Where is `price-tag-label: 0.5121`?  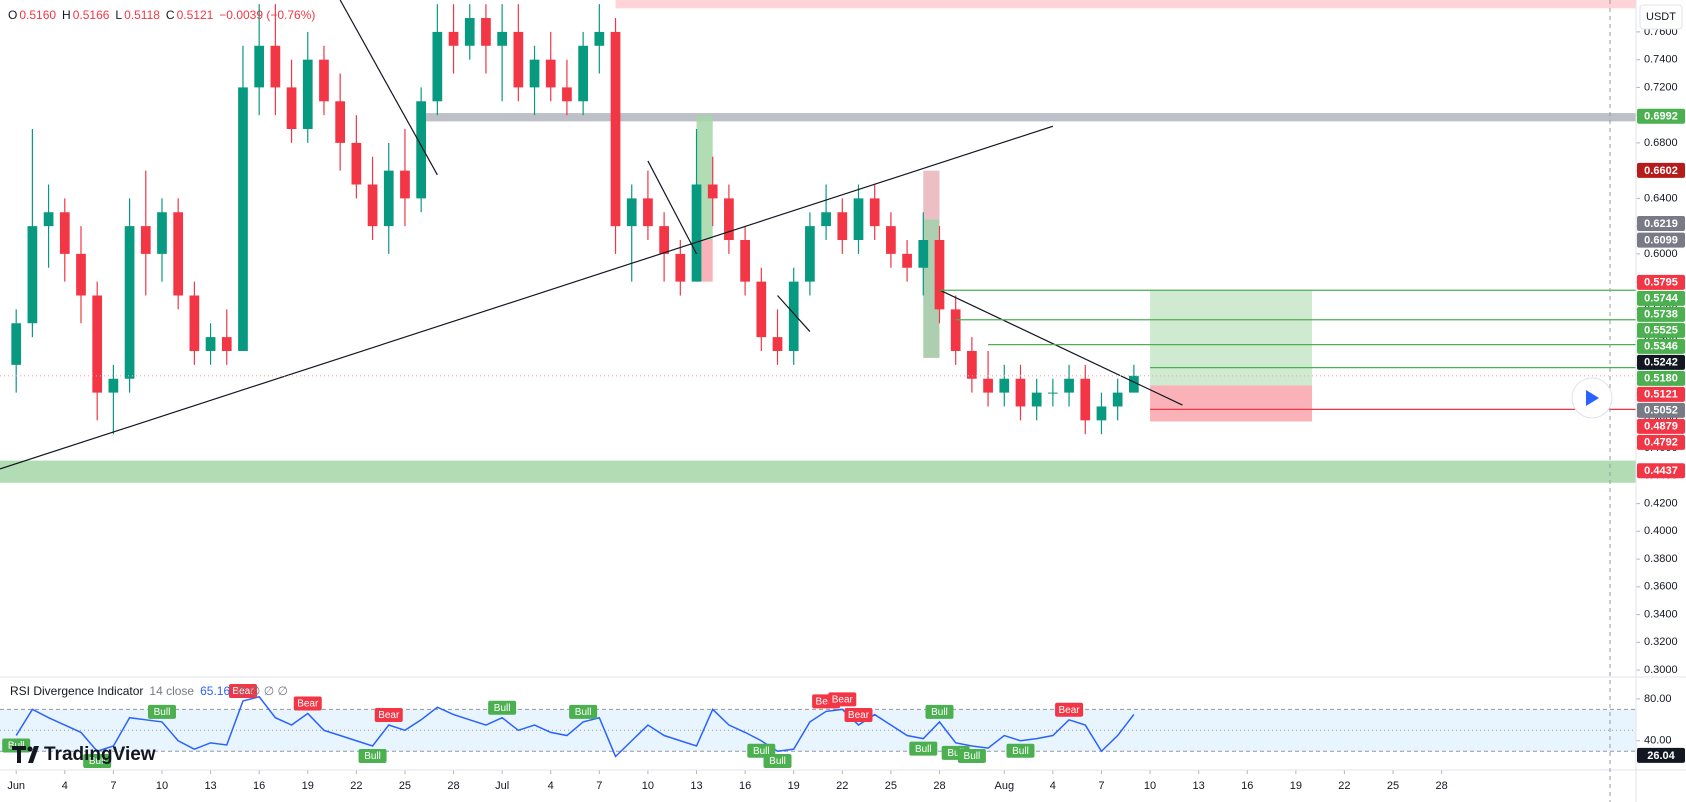 price-tag-label: 0.5121 is located at coordinates (1661, 395).